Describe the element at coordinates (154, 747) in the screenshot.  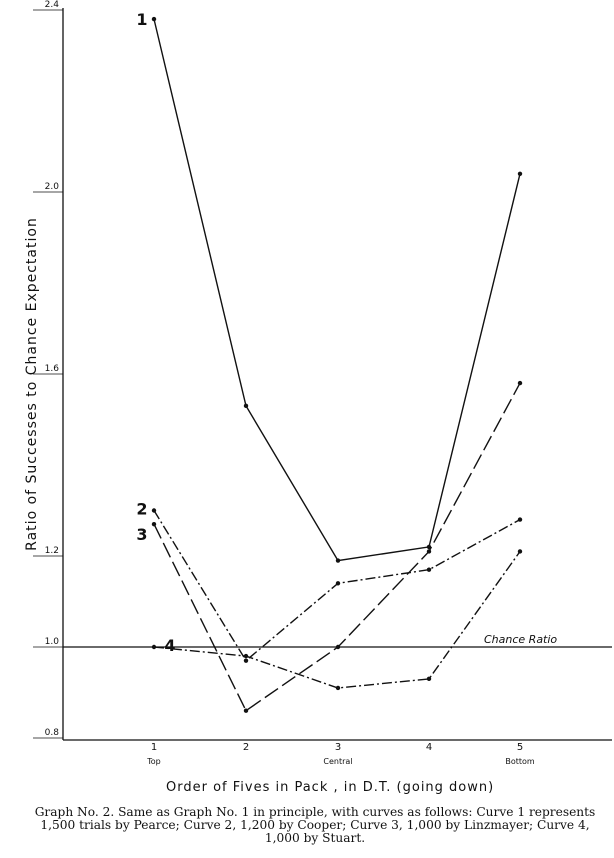
I see `x-tick-label: 1` at that location.